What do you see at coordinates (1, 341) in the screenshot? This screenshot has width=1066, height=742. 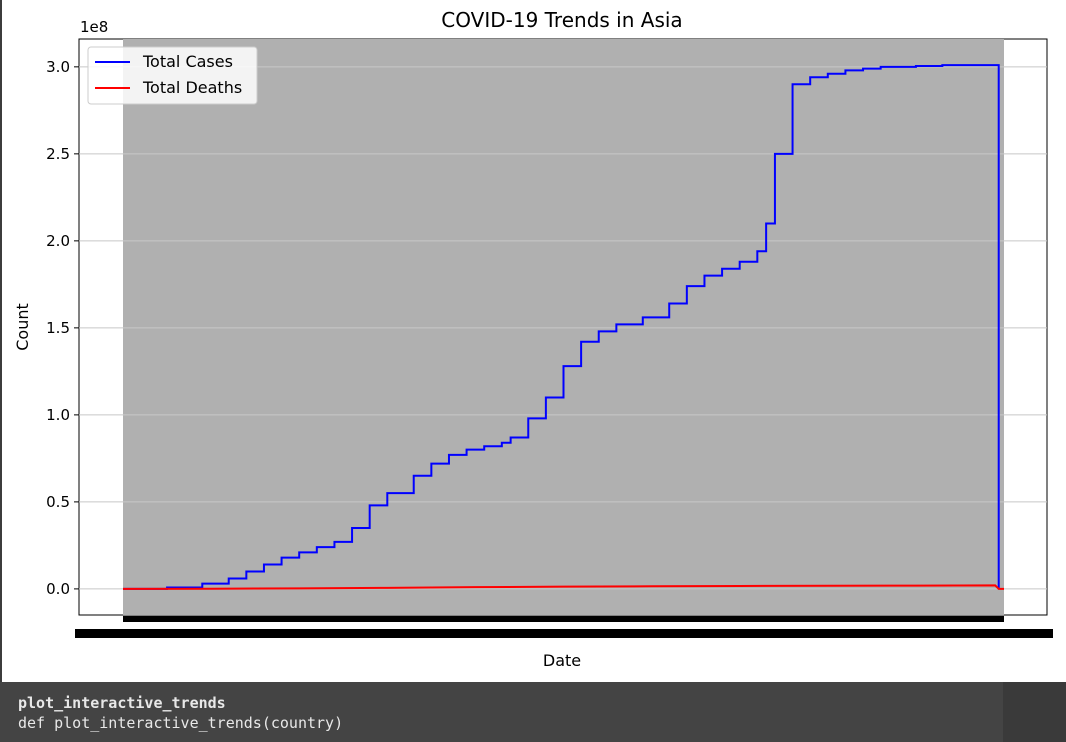 I see `left-border` at bounding box center [1, 341].